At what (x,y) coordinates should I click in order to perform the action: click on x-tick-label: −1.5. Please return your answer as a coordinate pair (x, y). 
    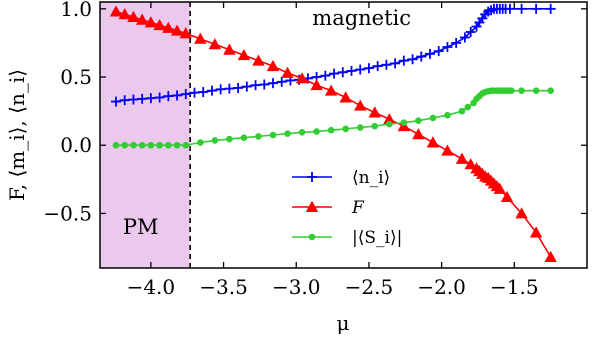
    Looking at the image, I should click on (514, 287).